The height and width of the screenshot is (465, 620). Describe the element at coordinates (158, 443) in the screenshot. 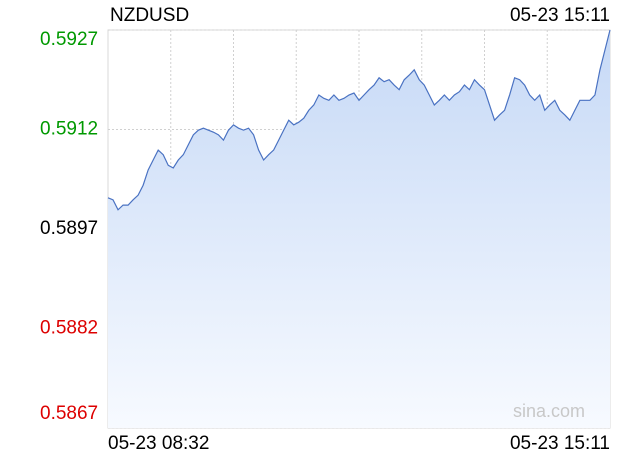

I see `x-tick-label: 05-23 08:32` at that location.